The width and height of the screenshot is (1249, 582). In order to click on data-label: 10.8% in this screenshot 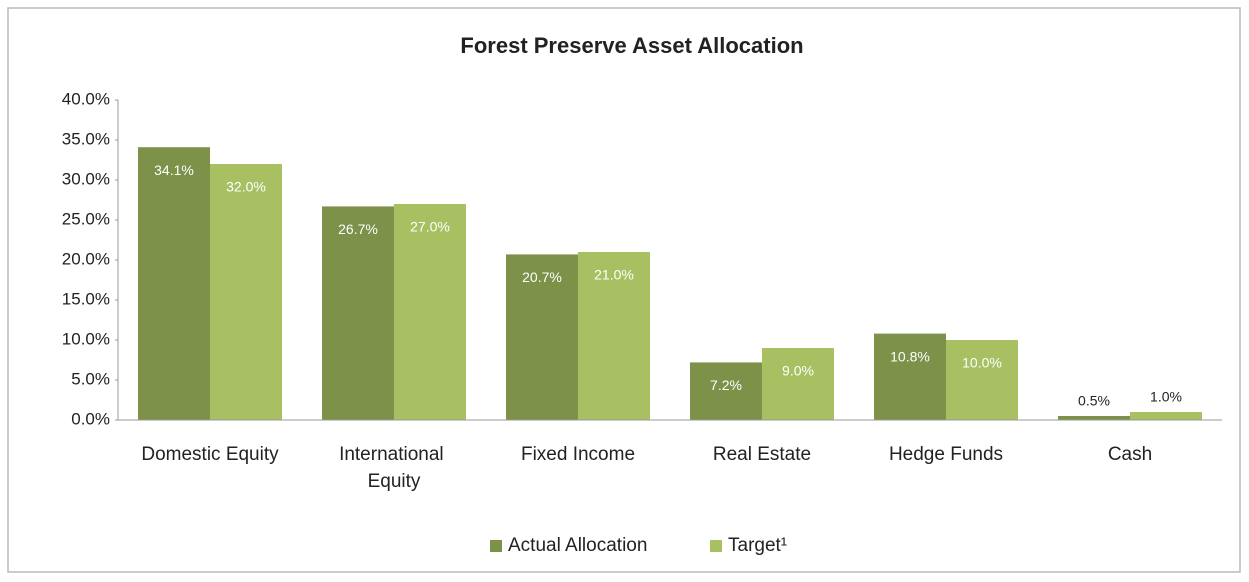, I will do `click(910, 356)`.